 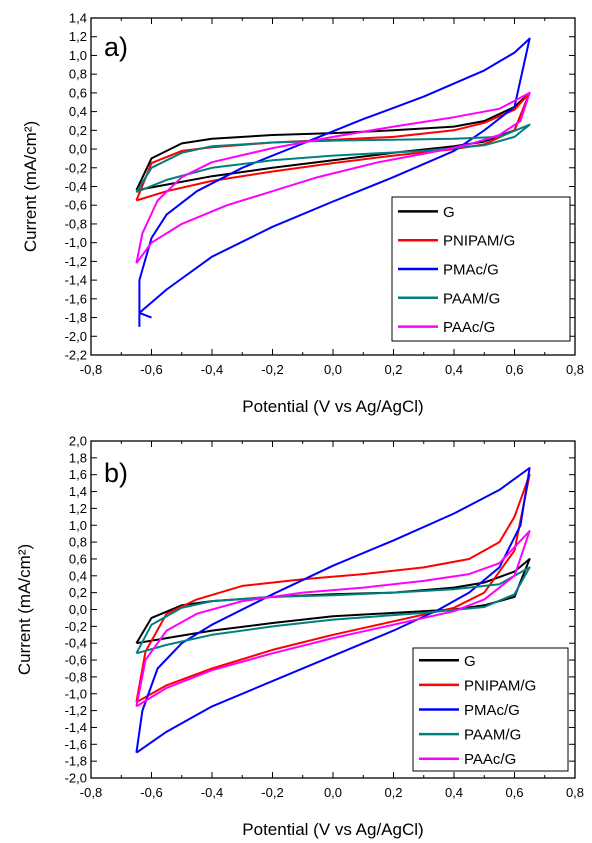 I want to click on panel-label: b), so click(x=116, y=473).